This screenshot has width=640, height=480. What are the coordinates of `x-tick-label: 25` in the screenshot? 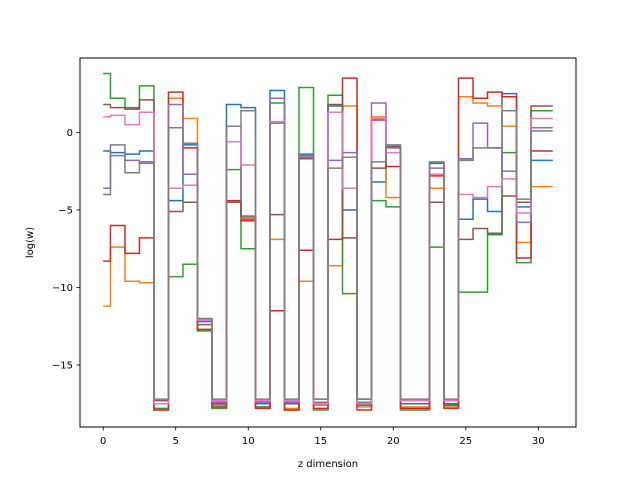 It's located at (465, 441).